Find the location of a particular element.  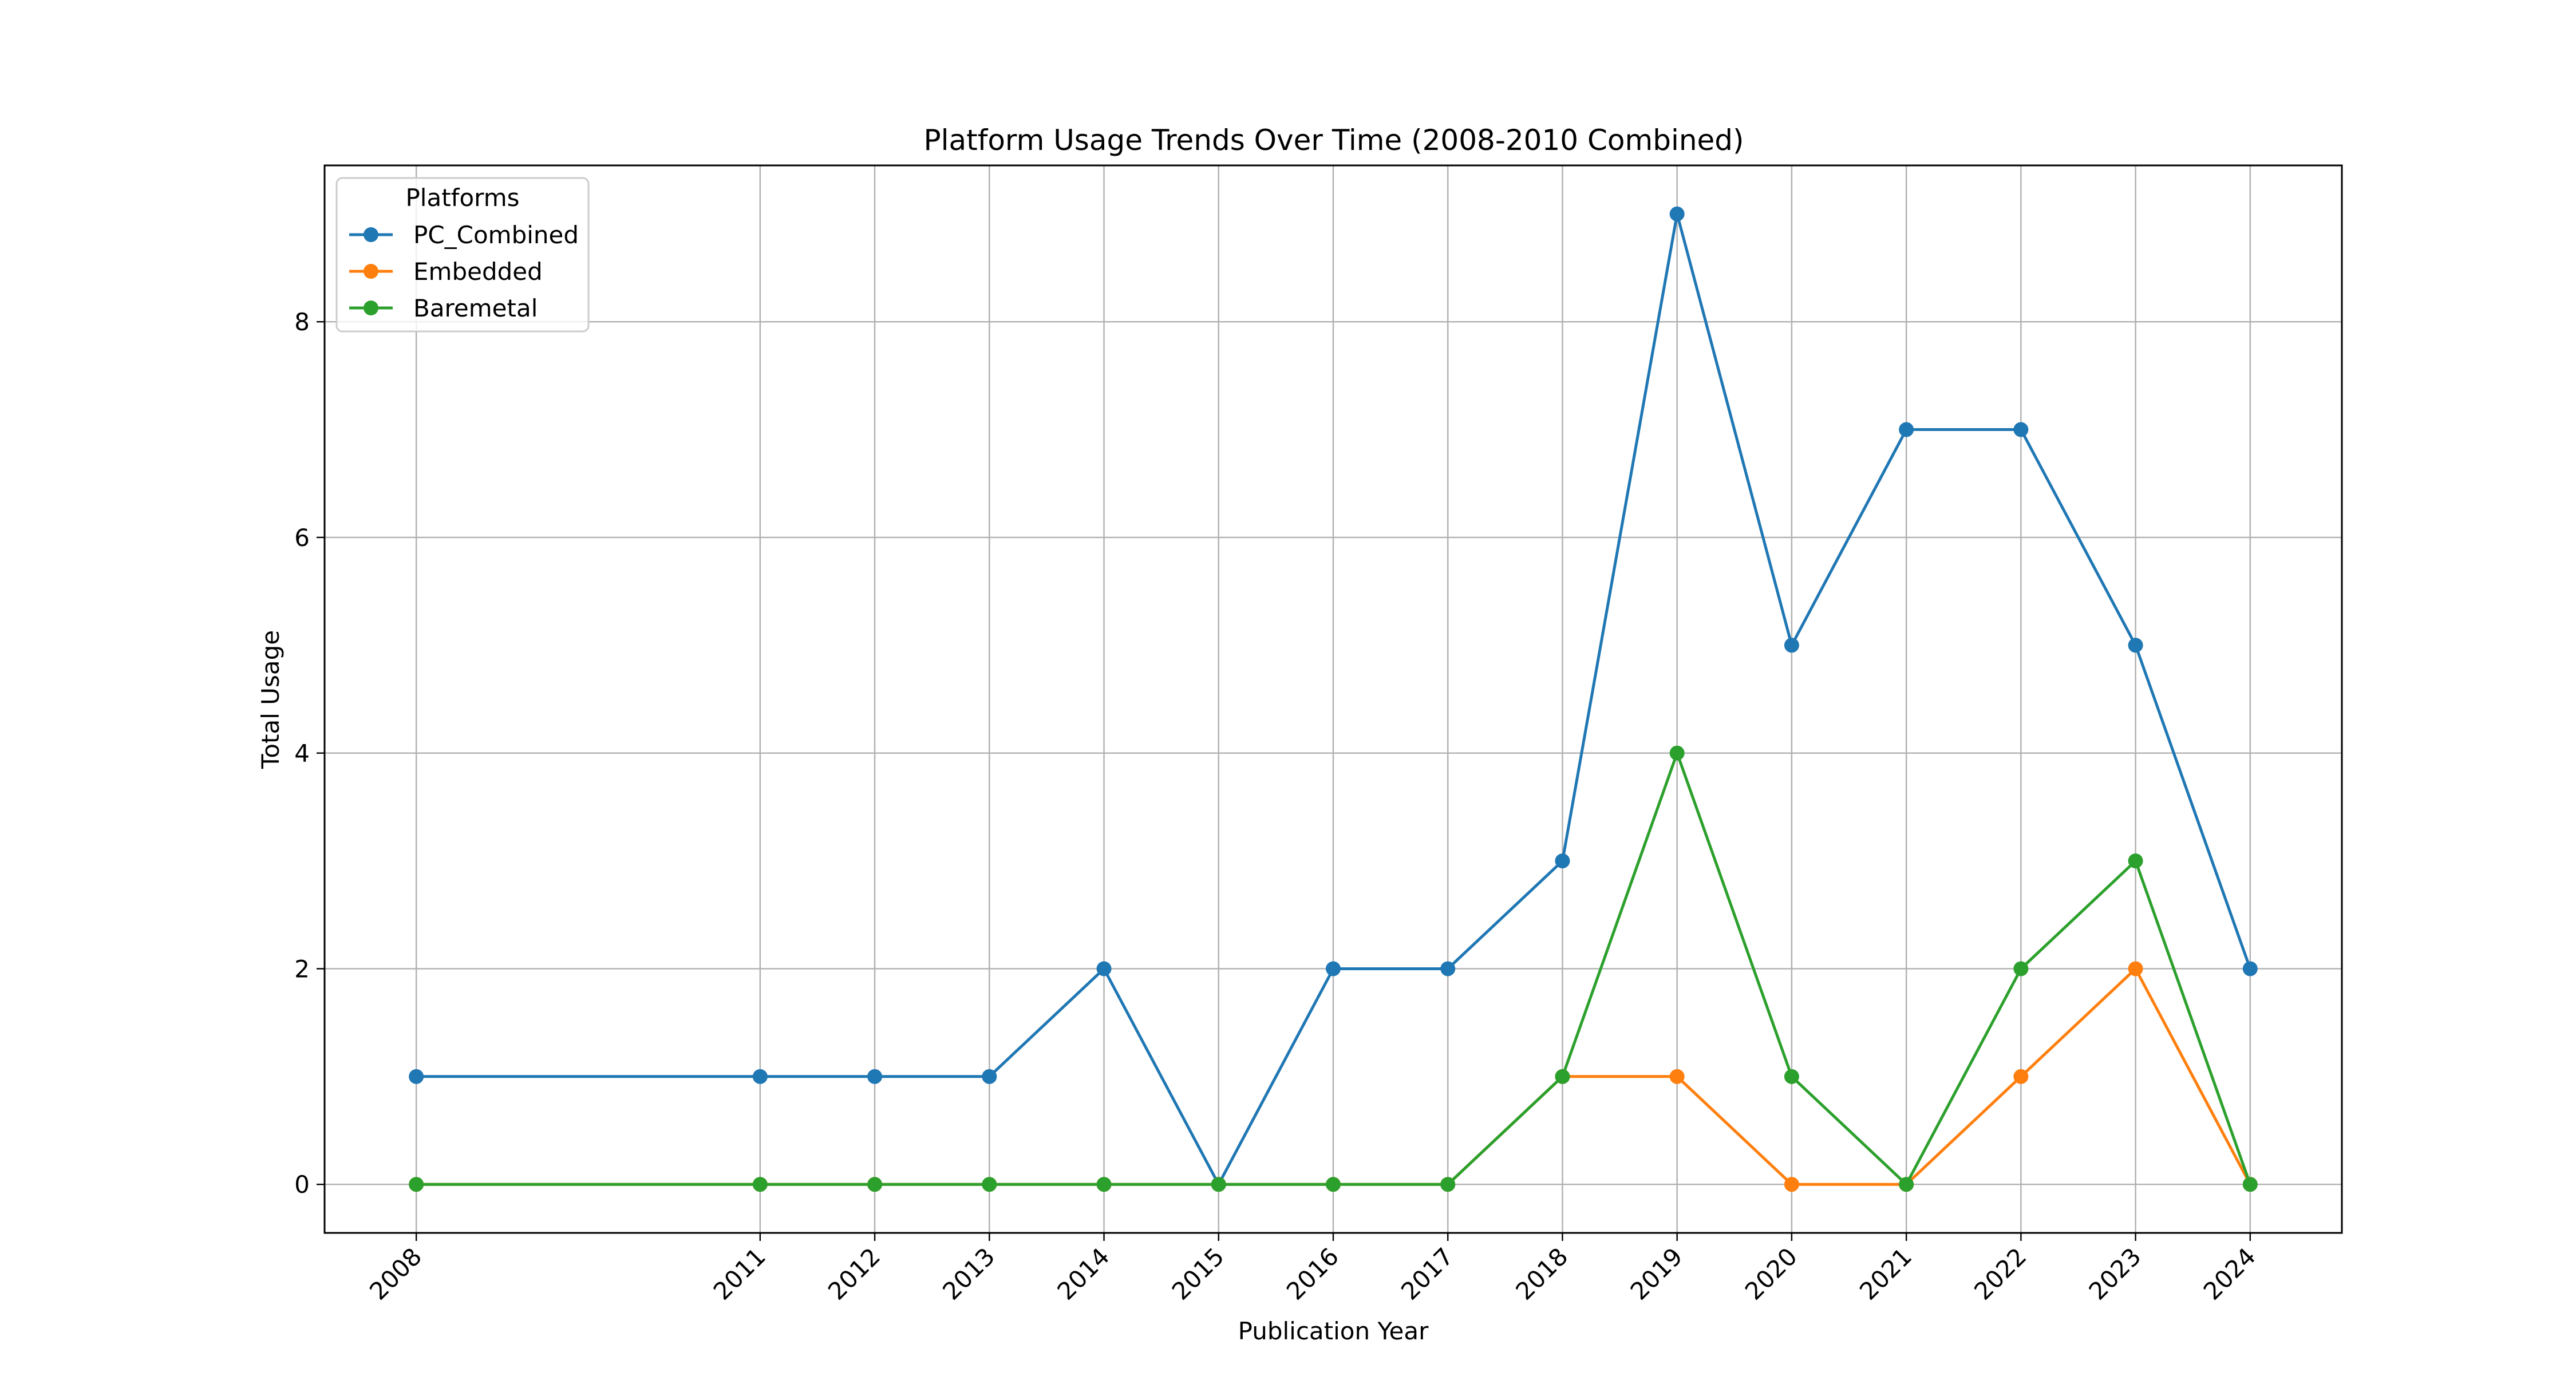

legend-entries: PC_Combined Embedded Baremetal is located at coordinates (464, 271).